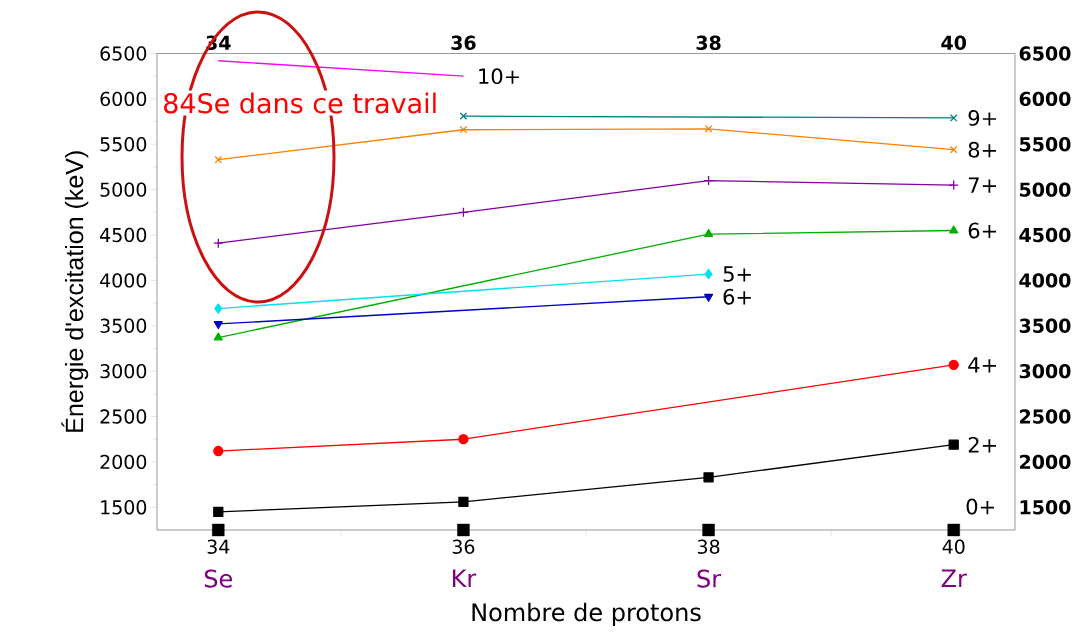  Describe the element at coordinates (953, 546) in the screenshot. I see `x-tick-label: 40` at that location.